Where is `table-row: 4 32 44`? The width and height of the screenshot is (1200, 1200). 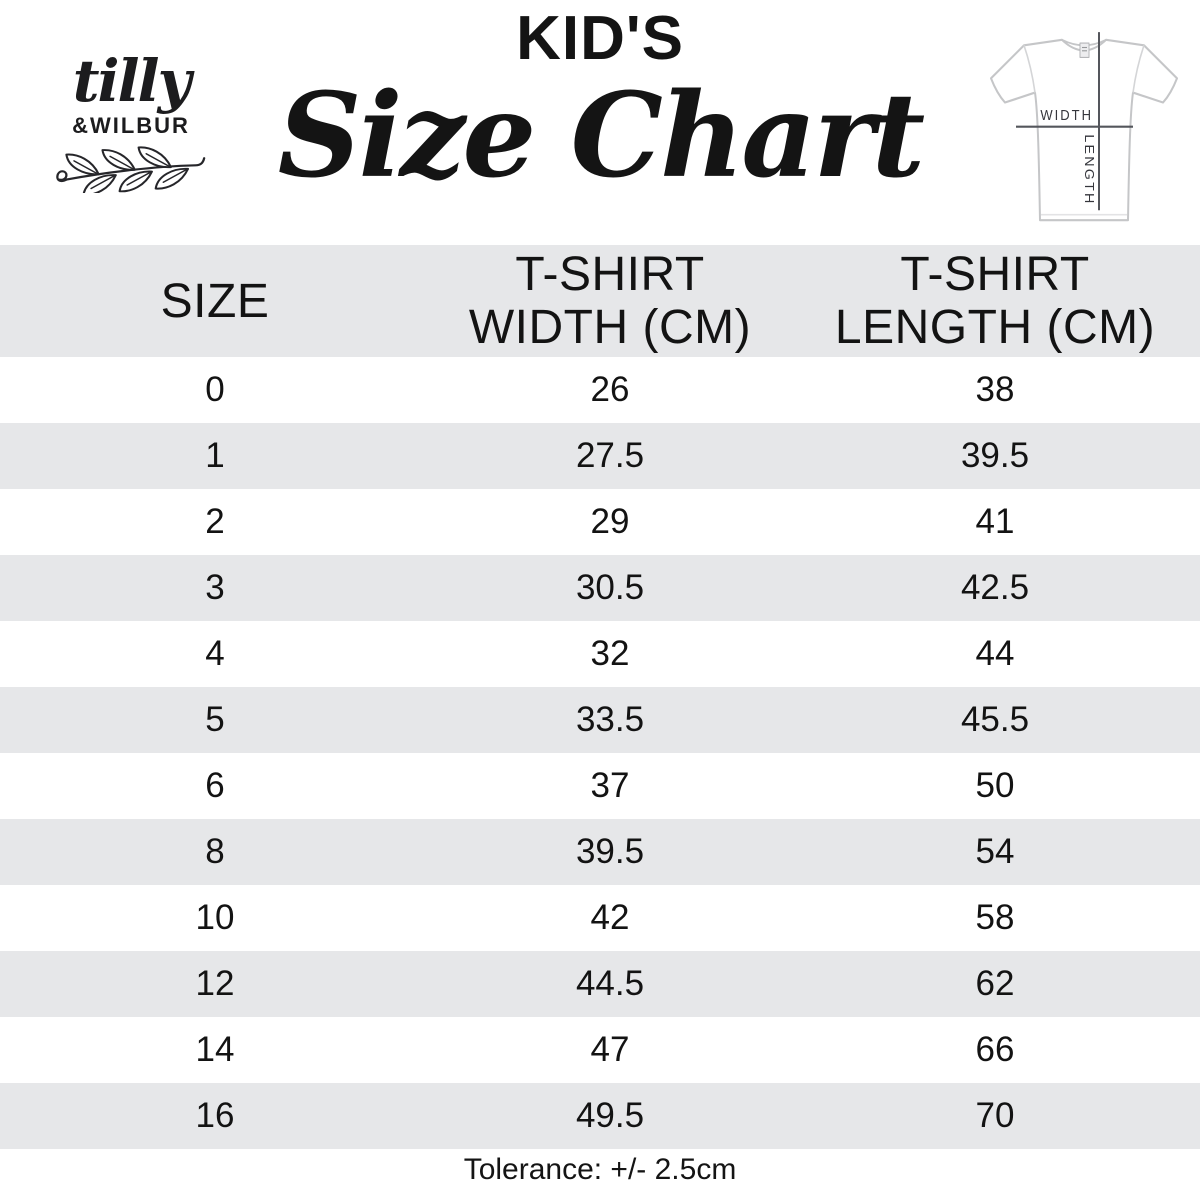 table-row: 4 32 44 is located at coordinates (600, 654).